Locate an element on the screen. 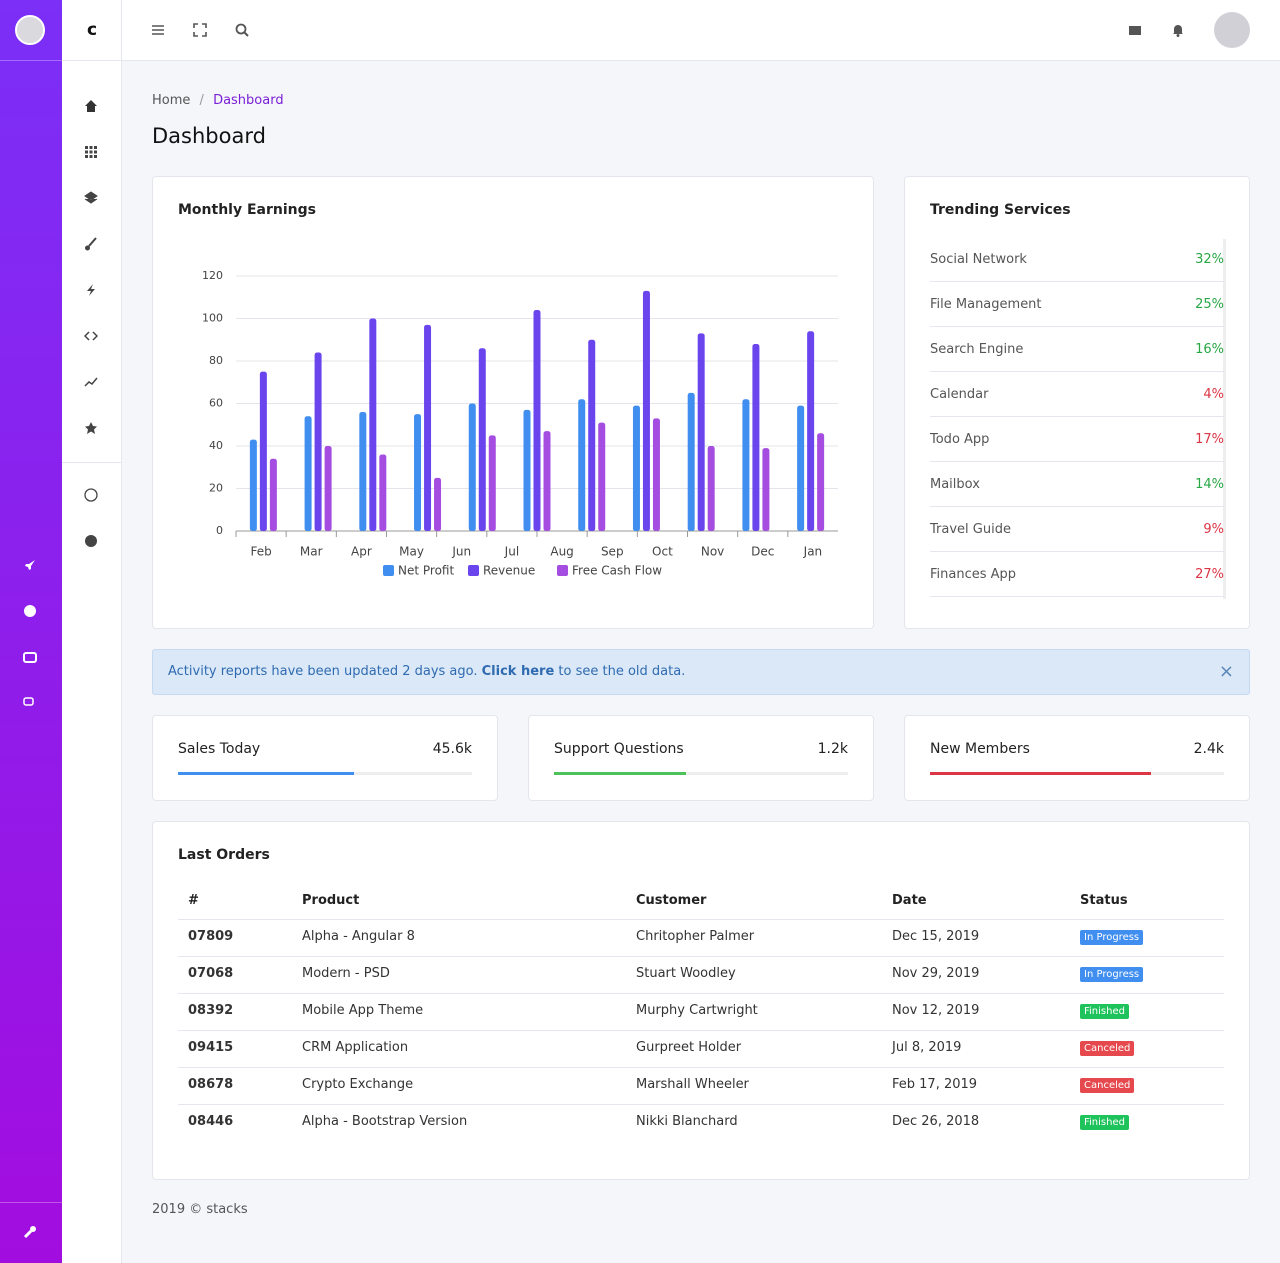 The height and width of the screenshot is (1263, 1280). stat-title: Sales Today is located at coordinates (219, 749).